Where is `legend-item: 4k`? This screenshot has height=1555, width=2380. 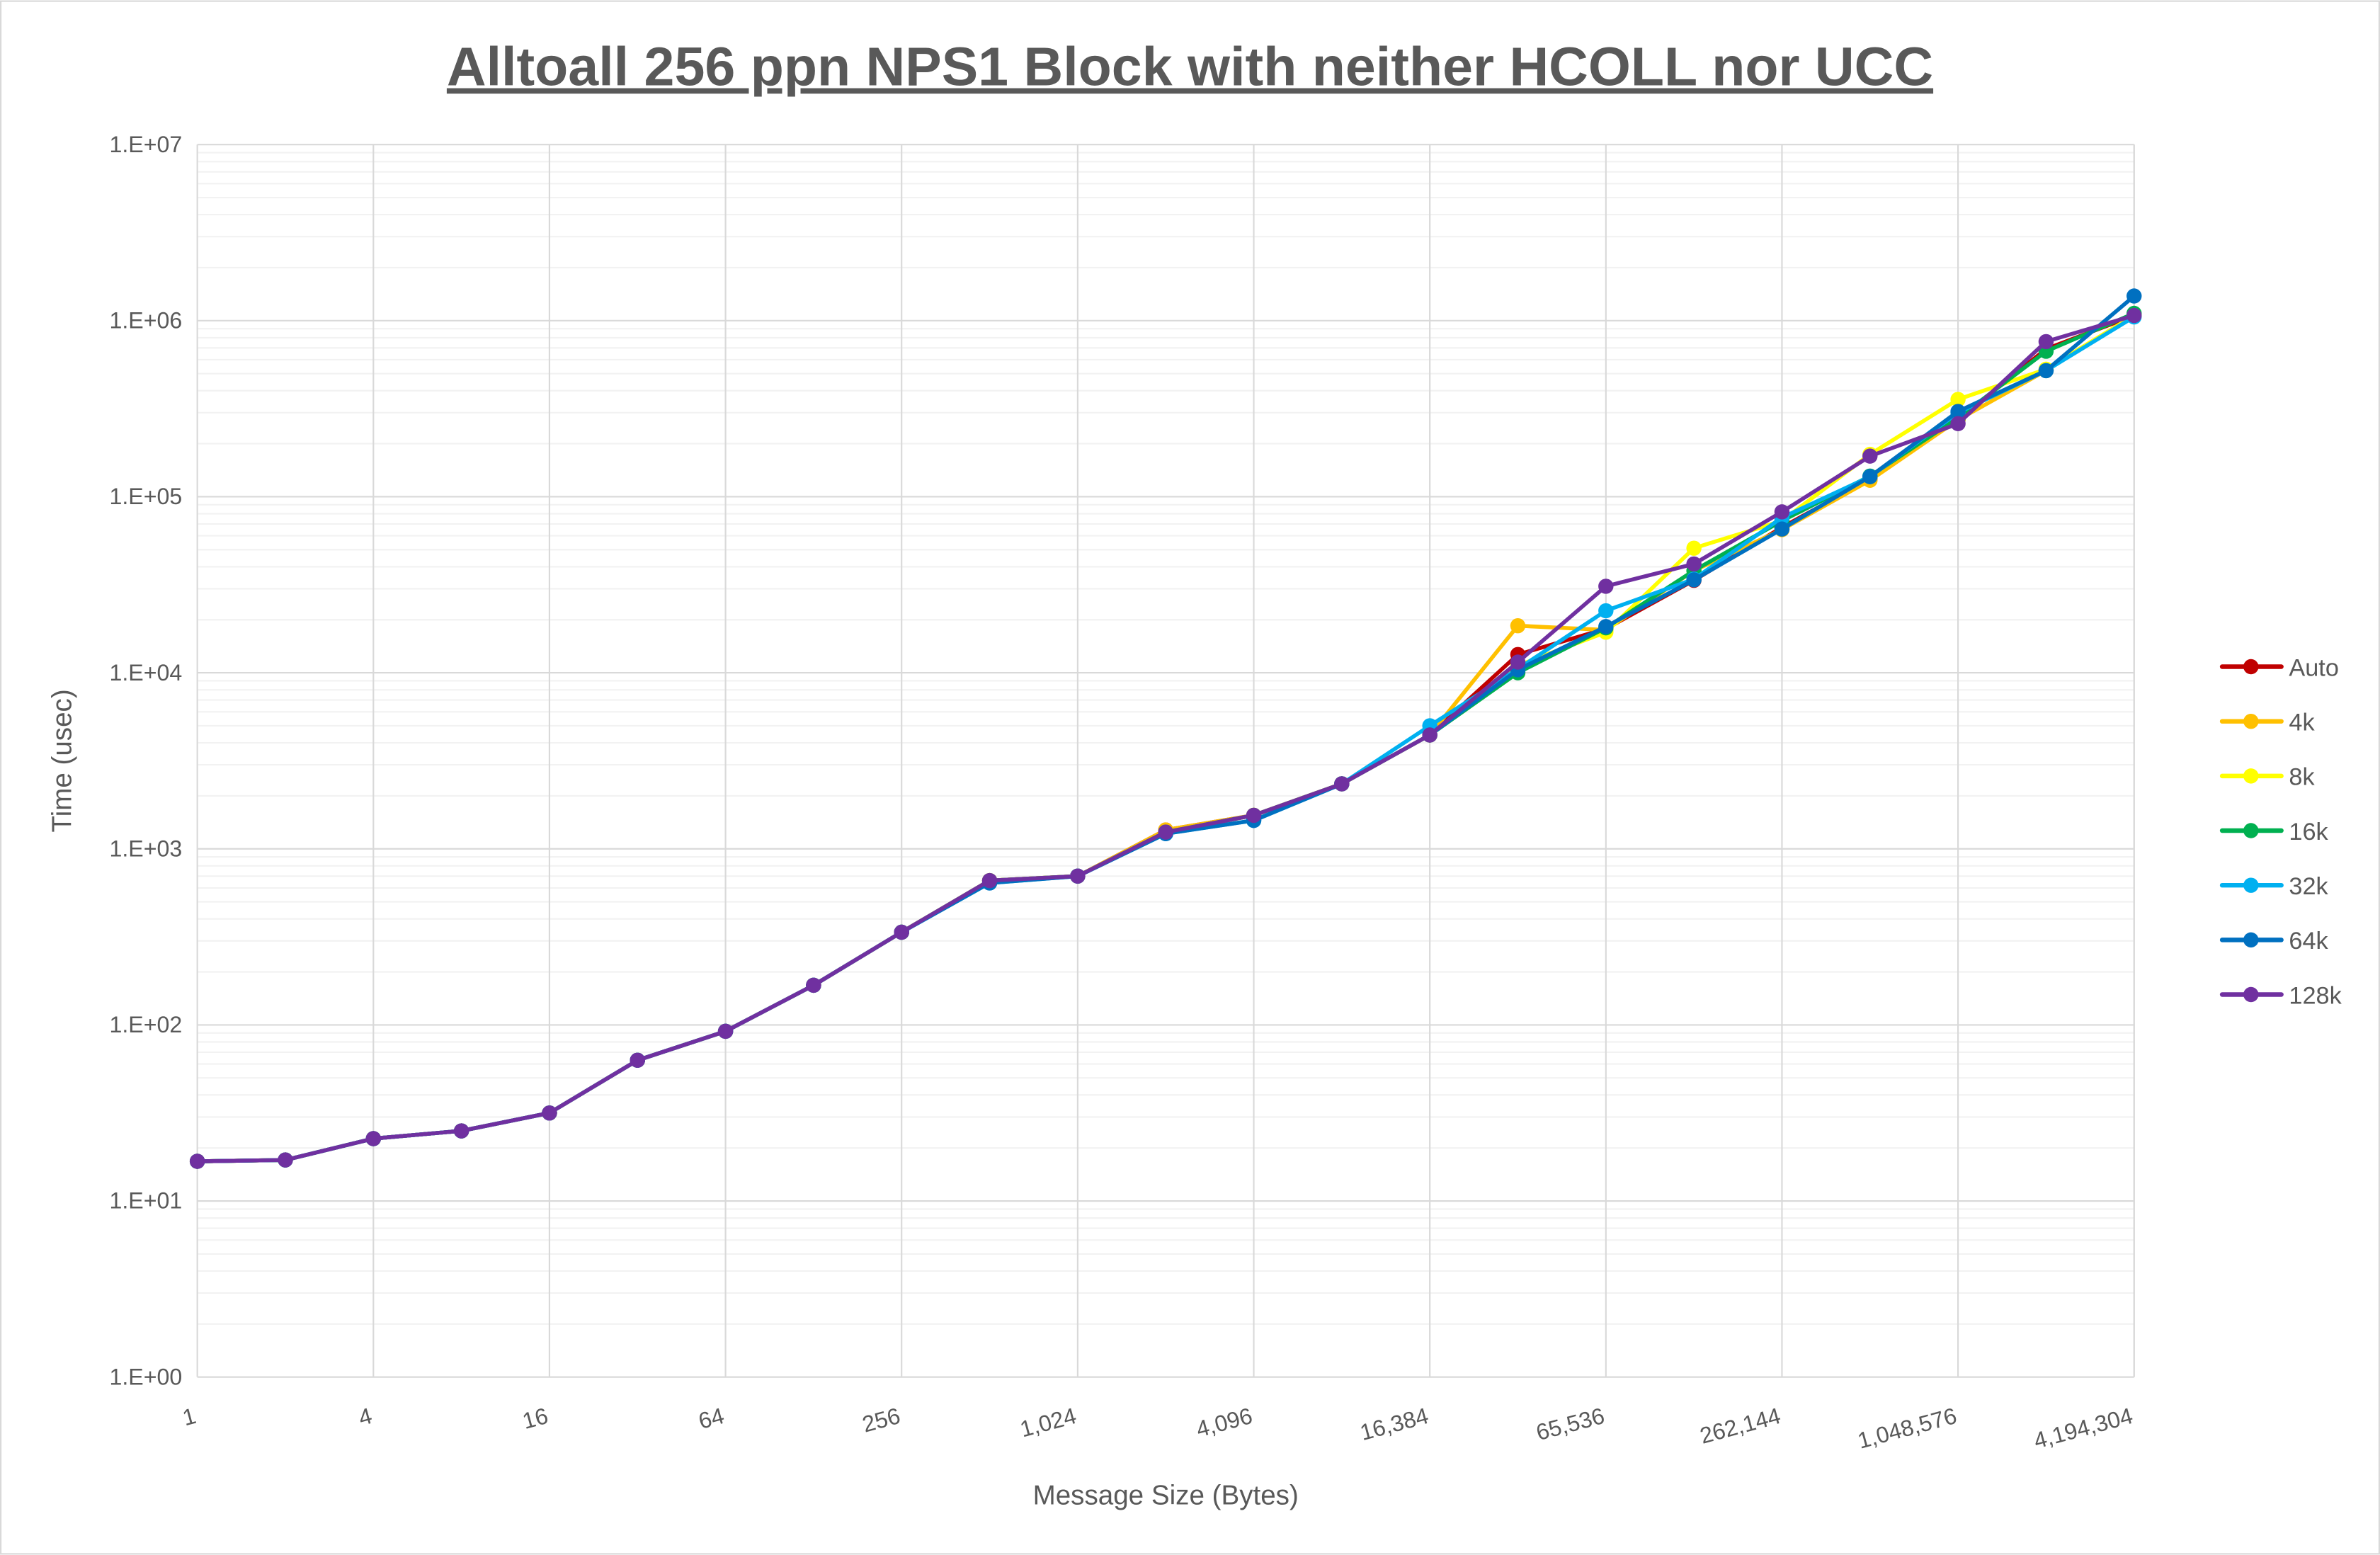
legend-item: 4k is located at coordinates (2267, 723).